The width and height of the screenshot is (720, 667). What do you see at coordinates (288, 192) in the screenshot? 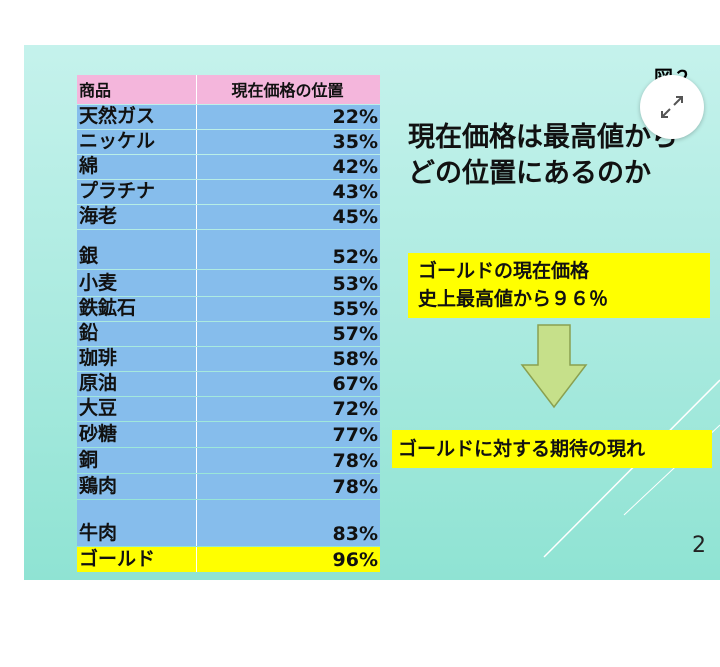
I see `value-cell: 43%` at bounding box center [288, 192].